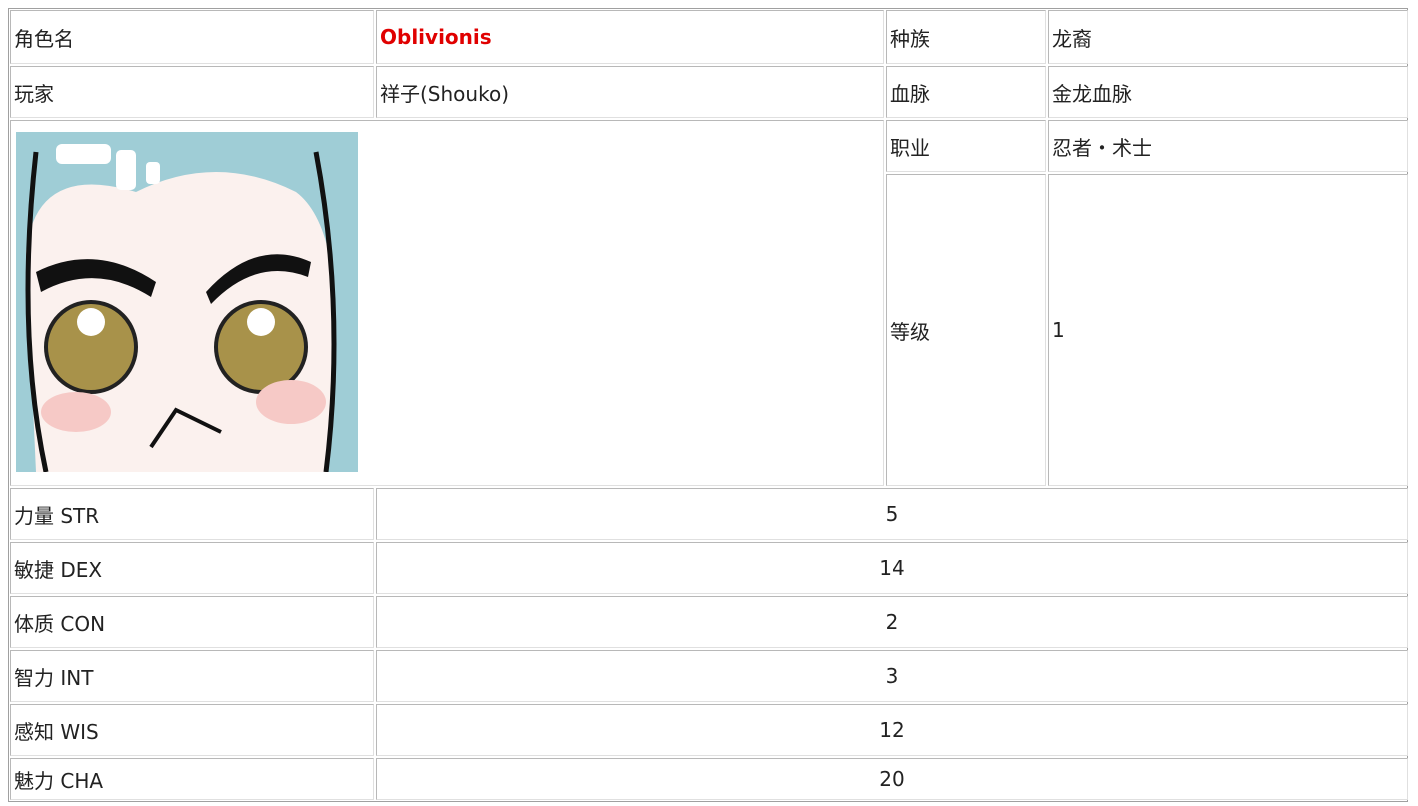 Image resolution: width=1418 pixels, height=806 pixels. I want to click on cell-value: 祥子(Shouko), so click(630, 92).